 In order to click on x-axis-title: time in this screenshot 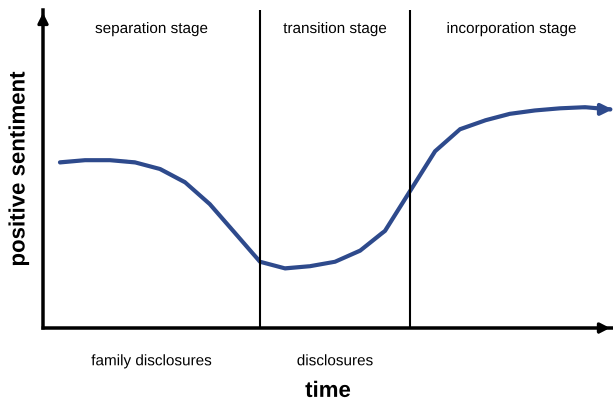, I will do `click(327, 389)`.